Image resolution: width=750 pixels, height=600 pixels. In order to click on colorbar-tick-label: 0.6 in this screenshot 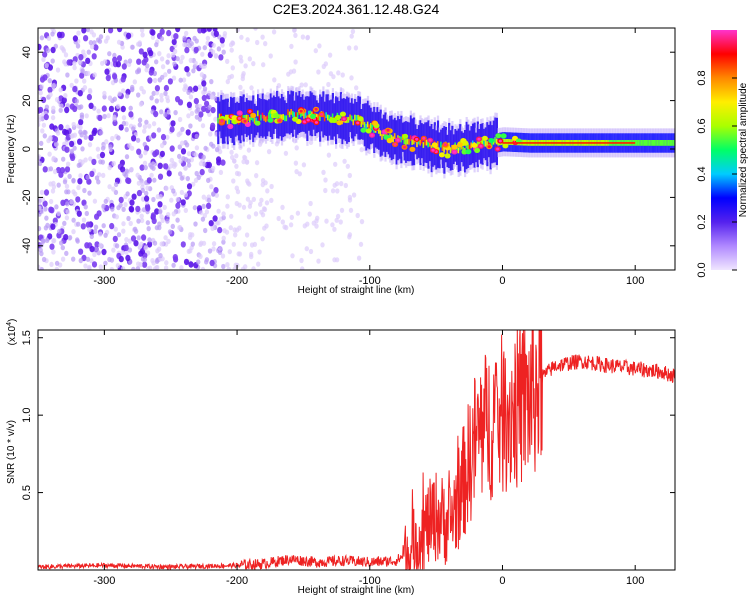, I will do `click(702, 125)`.